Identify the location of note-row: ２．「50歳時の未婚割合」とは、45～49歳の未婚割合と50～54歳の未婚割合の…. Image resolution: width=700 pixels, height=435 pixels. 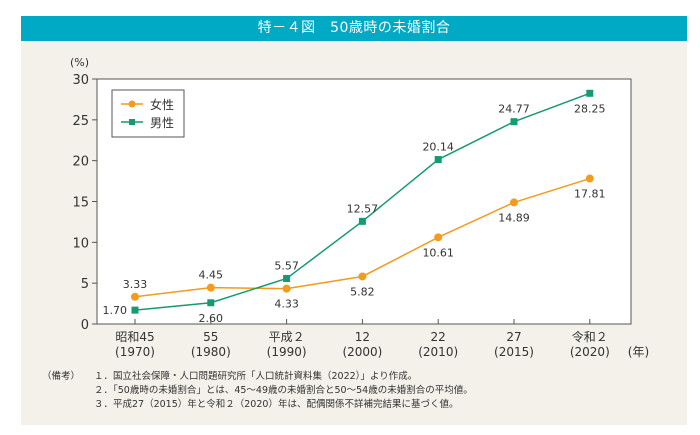
(257, 391).